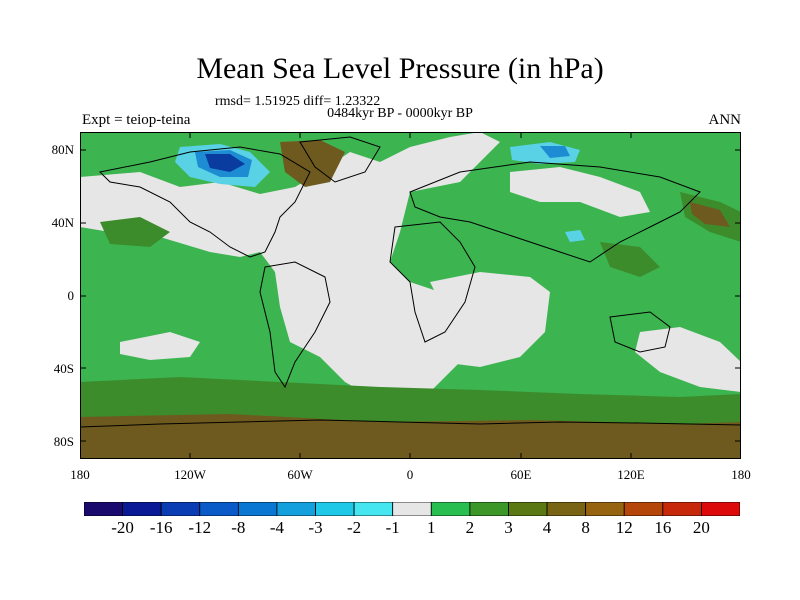 The height and width of the screenshot is (600, 800). I want to click on colorbar-label: -4, so click(277, 527).